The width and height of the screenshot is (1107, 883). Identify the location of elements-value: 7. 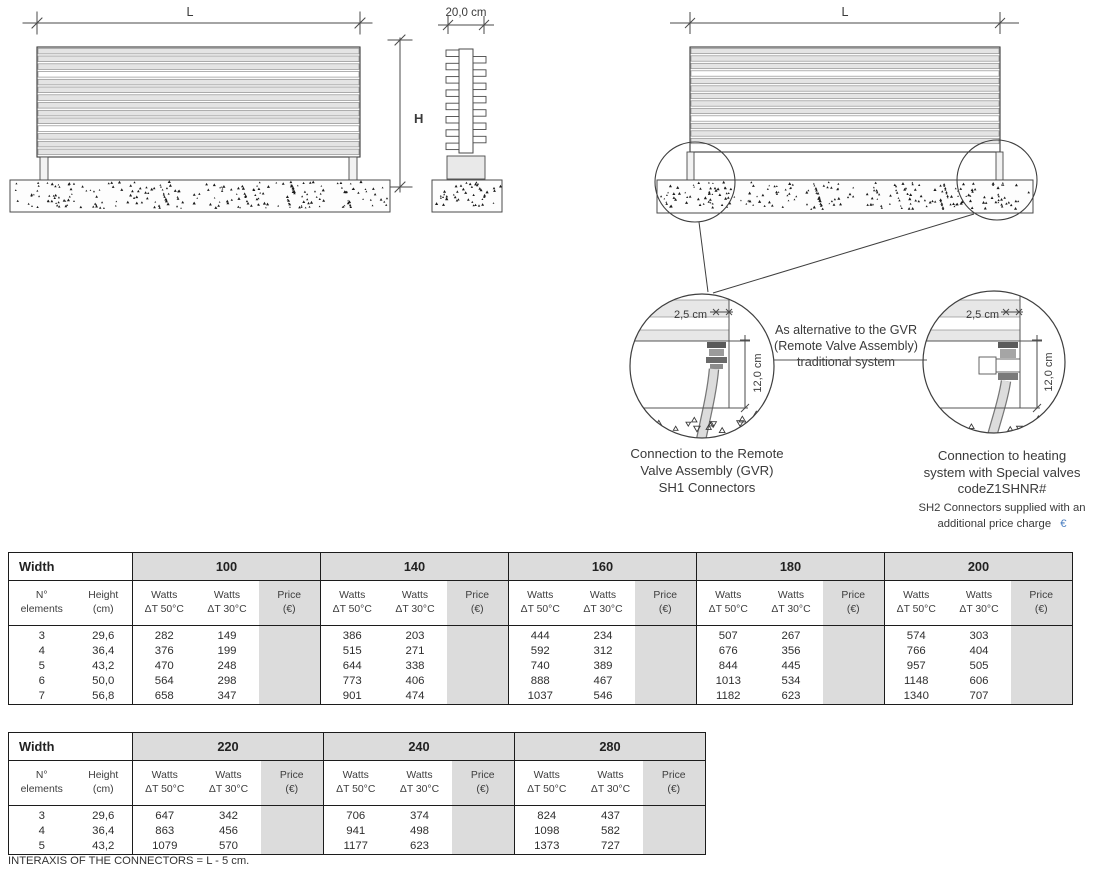
(41, 696).